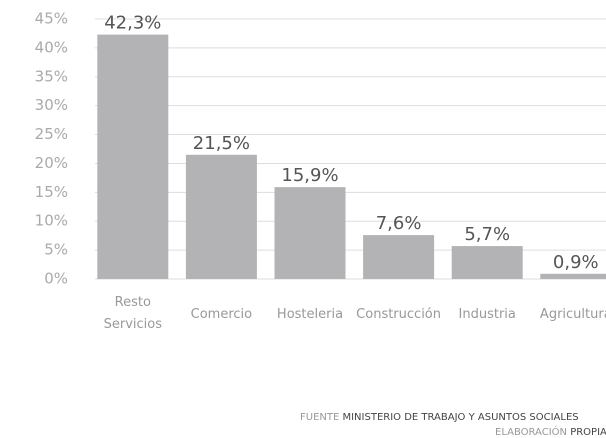 This screenshot has height=438, width=606. What do you see at coordinates (399, 223) in the screenshot?
I see `value-label: 7,6%` at bounding box center [399, 223].